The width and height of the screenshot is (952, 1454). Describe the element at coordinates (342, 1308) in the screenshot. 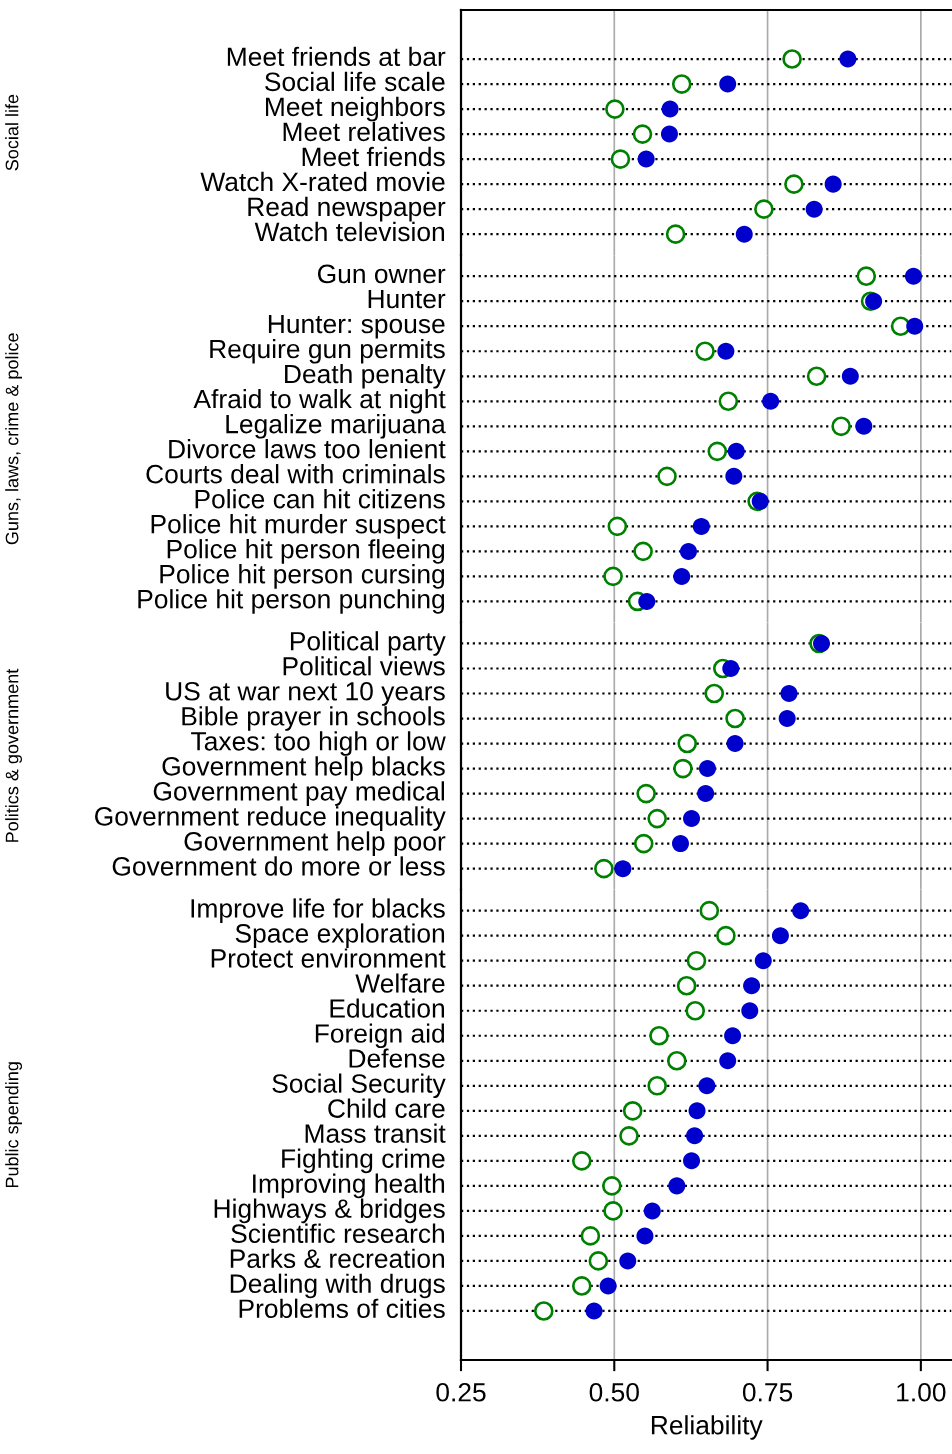

I see `y-tick-label: Problems of cities` at that location.